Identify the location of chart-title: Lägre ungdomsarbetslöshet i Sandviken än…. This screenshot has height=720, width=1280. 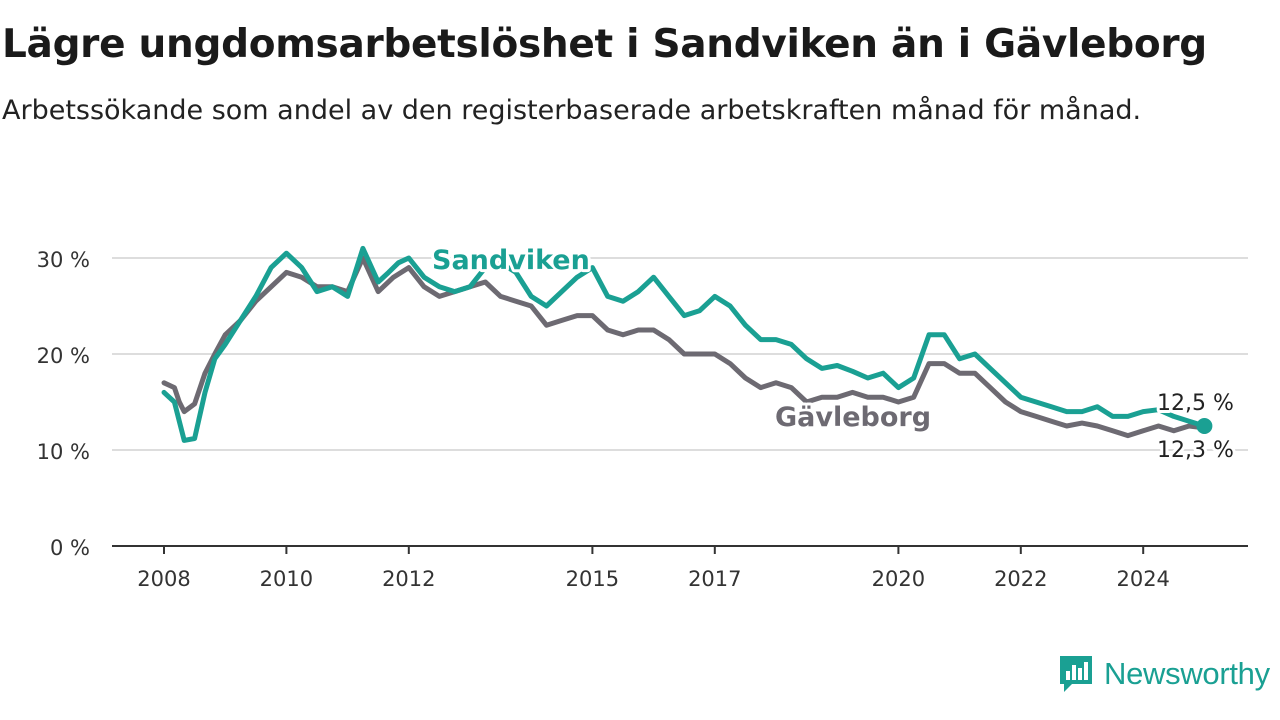
(604, 44).